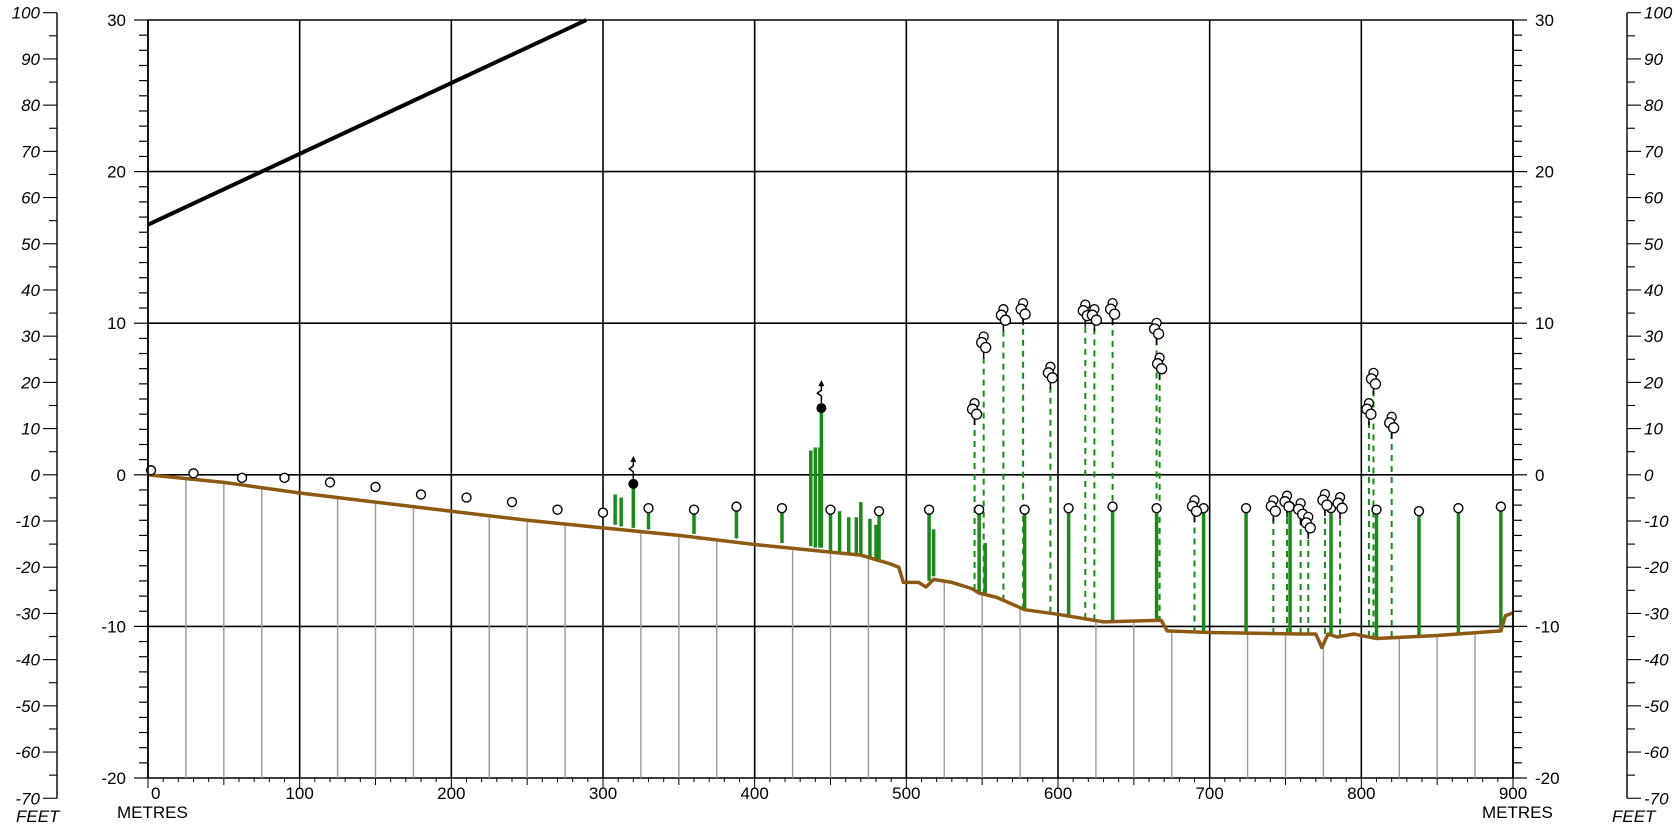 Image resolution: width=1674 pixels, height=833 pixels. Describe the element at coordinates (121, 475) in the screenshot. I see `y-tick-label-left: 0` at that location.